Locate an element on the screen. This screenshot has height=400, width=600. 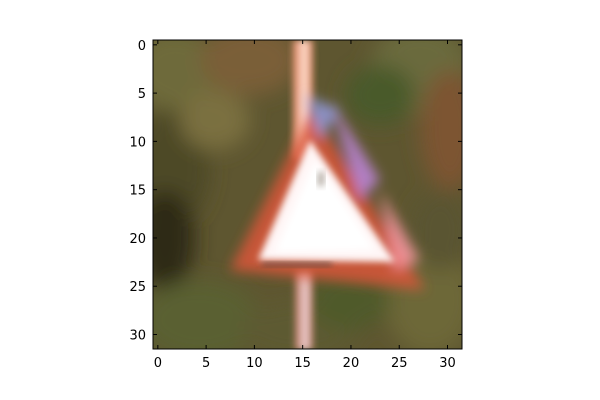
x-tick-label: 30 is located at coordinates (447, 363).